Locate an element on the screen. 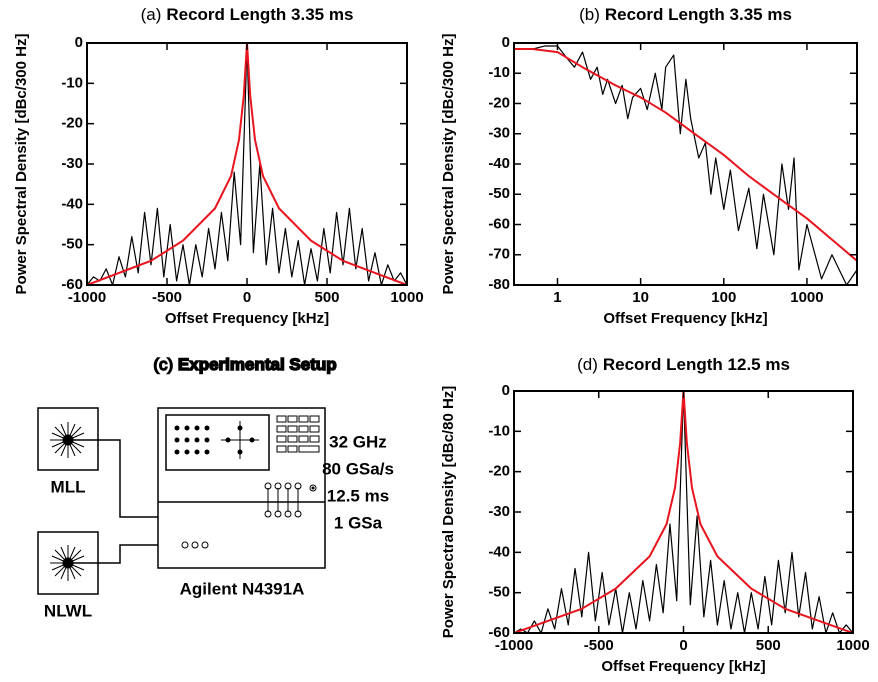  x-tick-label: 10 is located at coordinates (640, 297).